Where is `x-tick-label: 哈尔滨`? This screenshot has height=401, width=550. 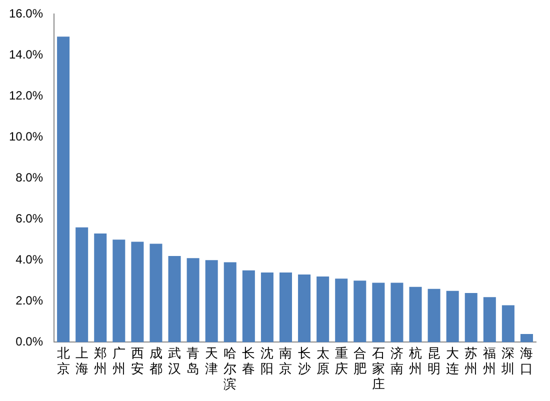
x-tick-label: 哈尔滨 is located at coordinates (230, 369).